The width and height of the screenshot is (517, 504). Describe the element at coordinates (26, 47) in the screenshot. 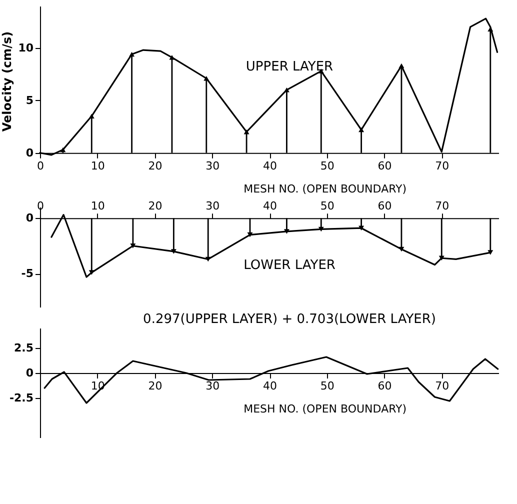

I see `y-tick-label: 10` at that location.